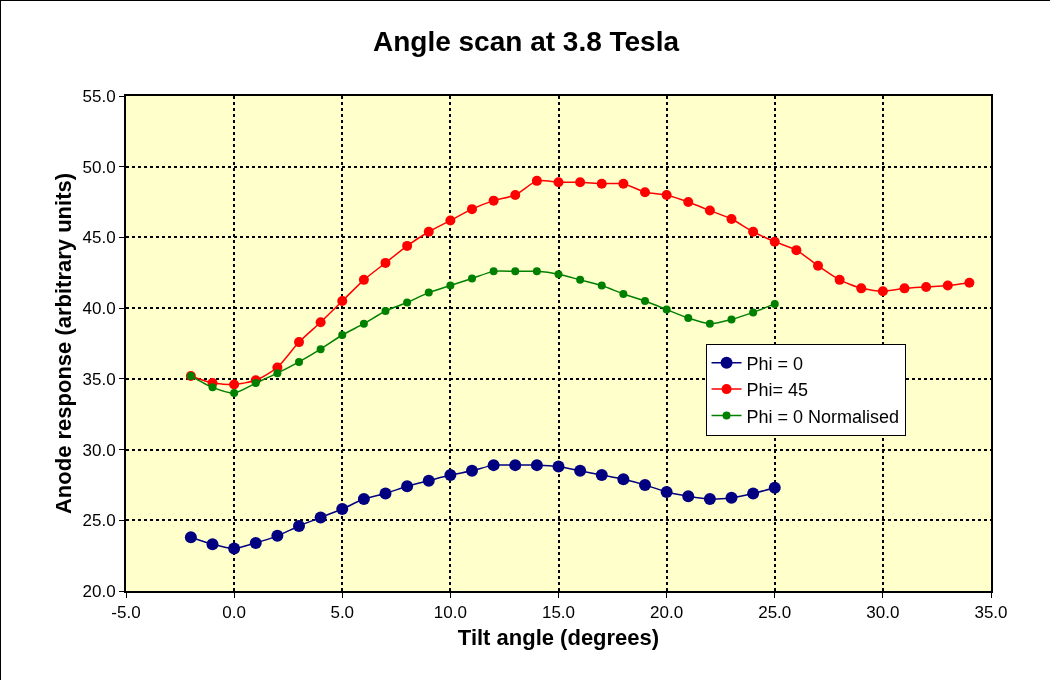  I want to click on x-tick-label: 30.0, so click(883, 613).